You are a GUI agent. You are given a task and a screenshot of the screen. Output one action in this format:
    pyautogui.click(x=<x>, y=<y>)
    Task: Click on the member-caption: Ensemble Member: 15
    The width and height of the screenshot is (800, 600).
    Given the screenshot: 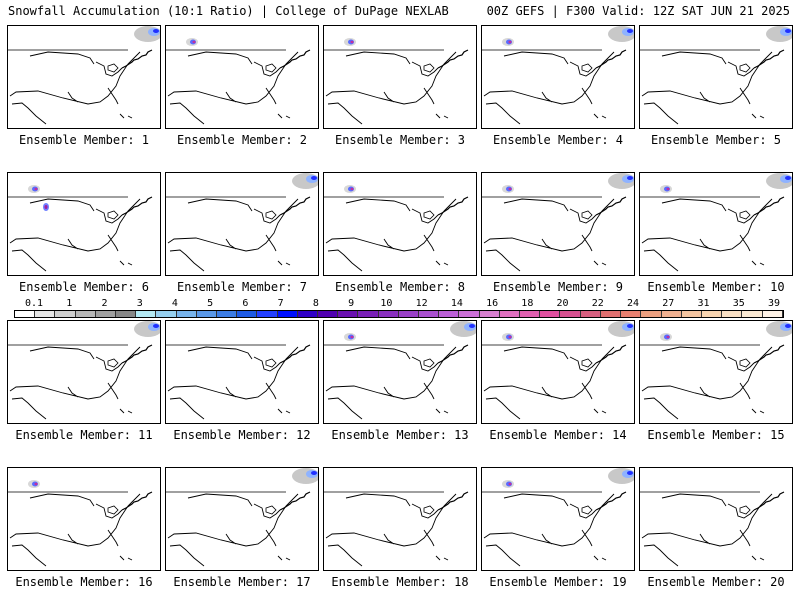 What is the action you would take?
    pyautogui.click(x=716, y=435)
    